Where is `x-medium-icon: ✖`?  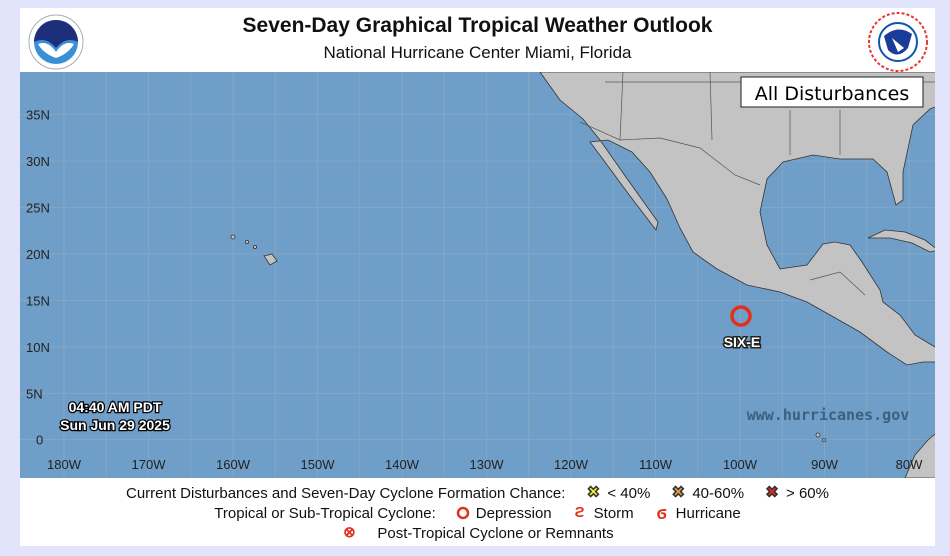
x-medium-icon: ✖ is located at coordinates (679, 492).